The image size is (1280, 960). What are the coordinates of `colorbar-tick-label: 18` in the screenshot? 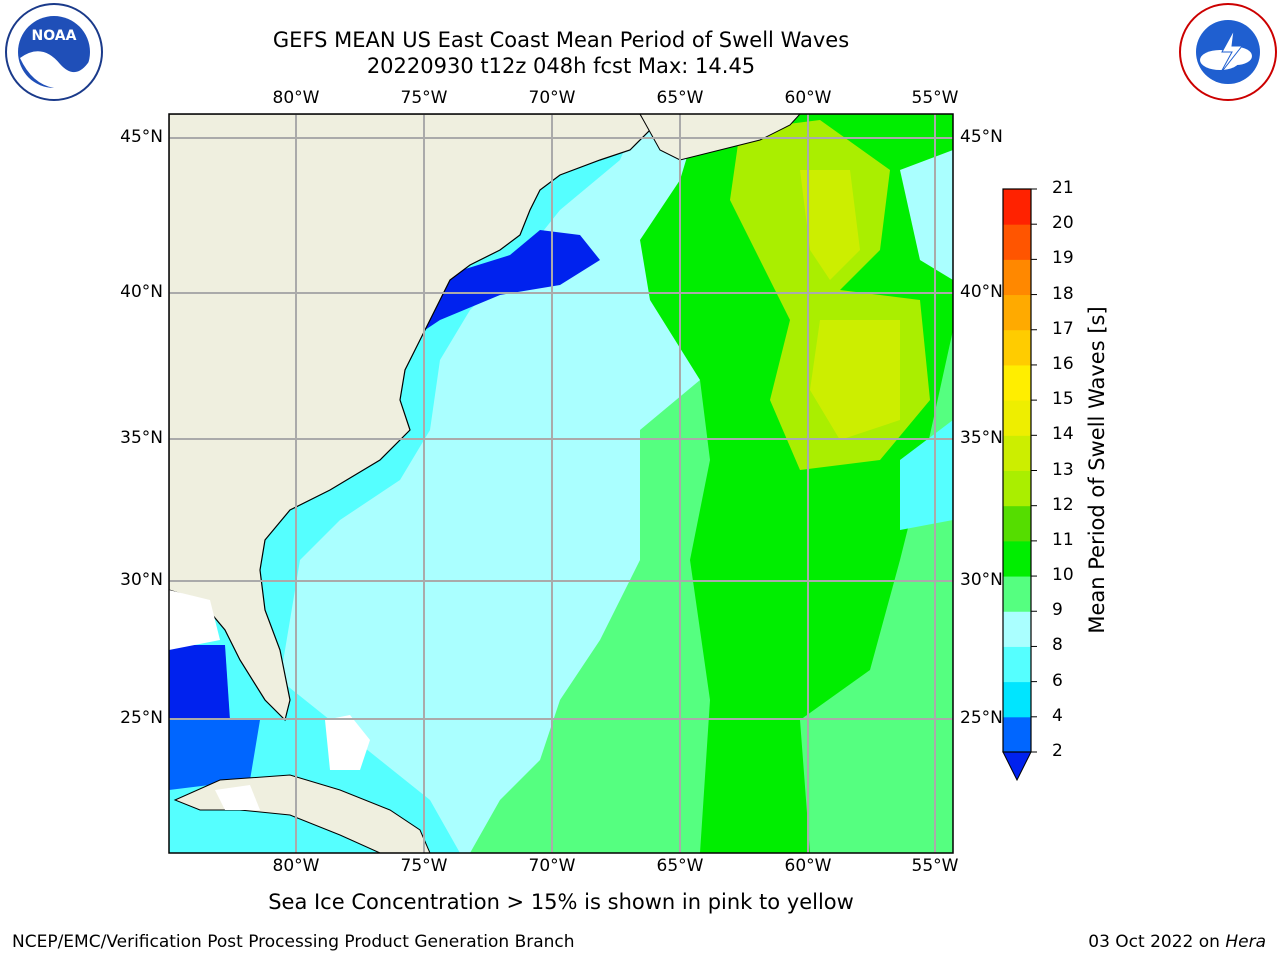 It's located at (1063, 293).